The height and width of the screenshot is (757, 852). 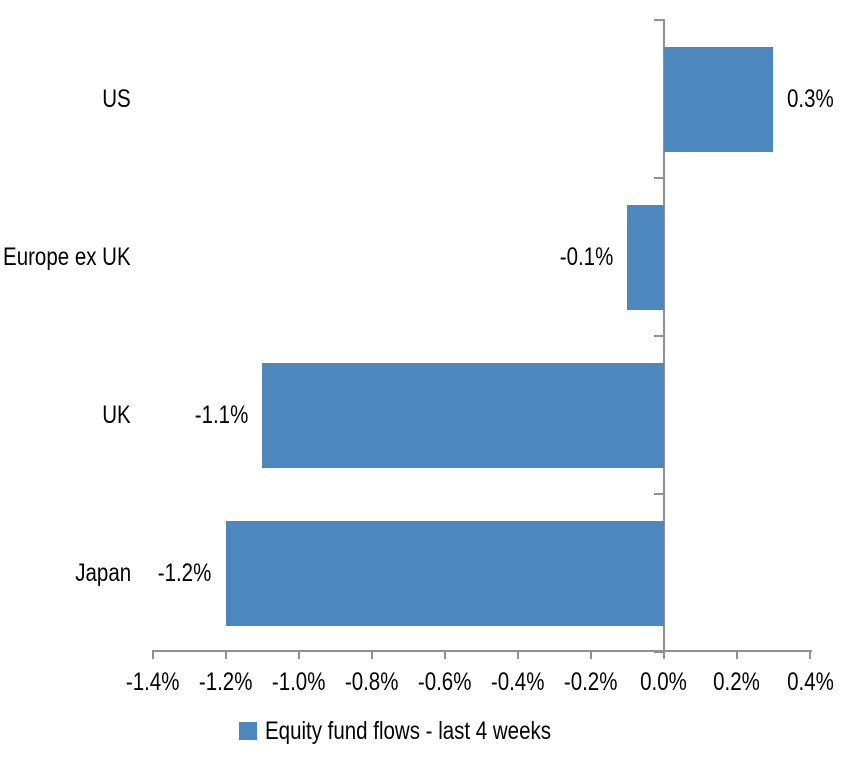 I want to click on label-text: -0.1%, so click(x=586, y=257).